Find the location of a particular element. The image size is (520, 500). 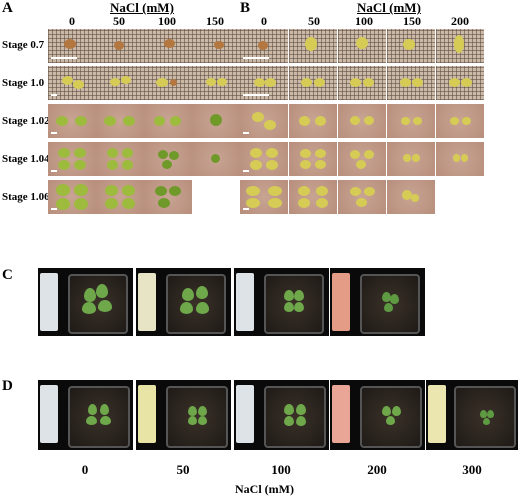

panel-a-col-150: 150 is located at coordinates (215, 21).